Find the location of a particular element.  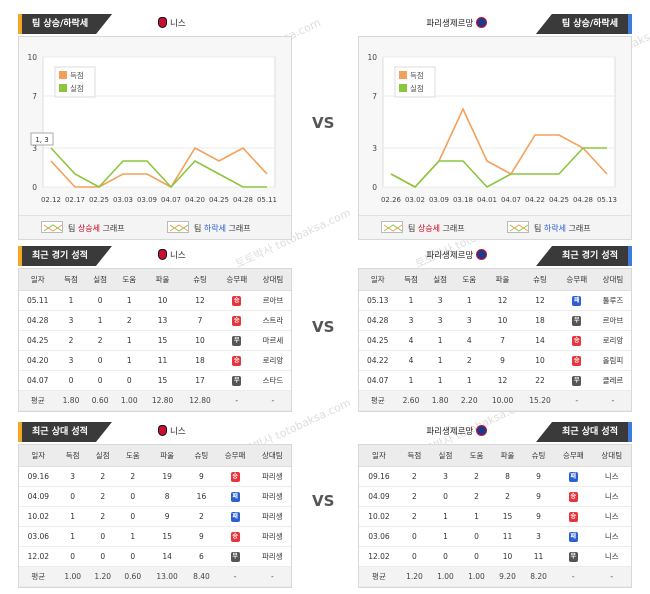

table-row: 05.13 1 3 1 12 12 패 툴루즈 is located at coordinates (495, 300).